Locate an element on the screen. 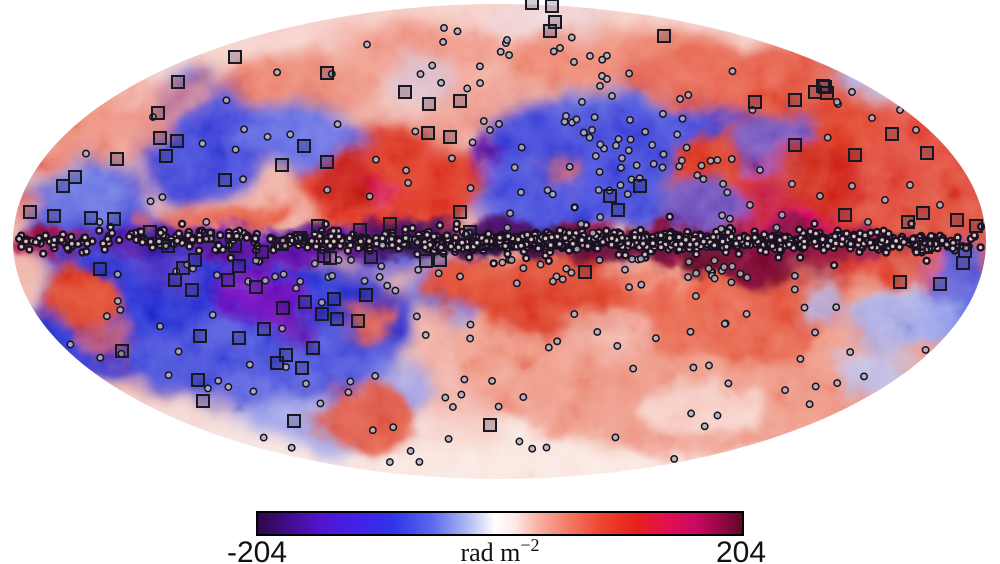  svg-text: 204 is located at coordinates (741, 550).